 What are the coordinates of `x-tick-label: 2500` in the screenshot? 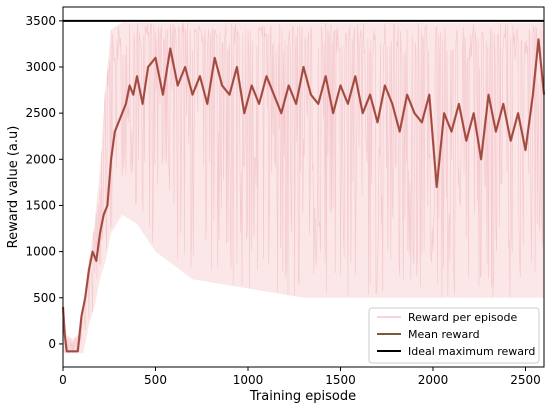 It's located at (525, 380).